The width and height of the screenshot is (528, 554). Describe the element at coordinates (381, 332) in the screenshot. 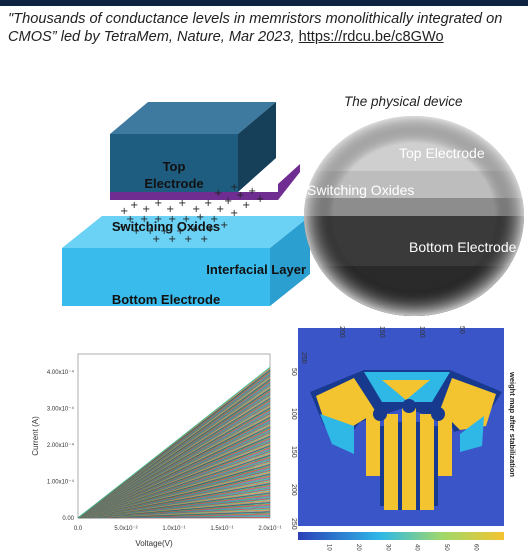

I see `heatmap-top-tick-150: 150` at that location.